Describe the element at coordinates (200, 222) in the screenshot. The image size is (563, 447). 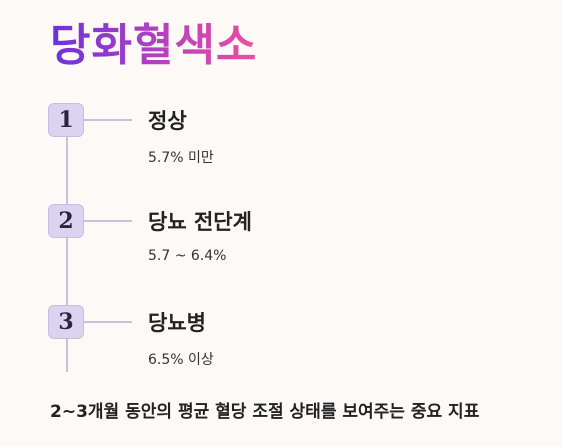
I see `step-title: 당뇨 전단계` at that location.